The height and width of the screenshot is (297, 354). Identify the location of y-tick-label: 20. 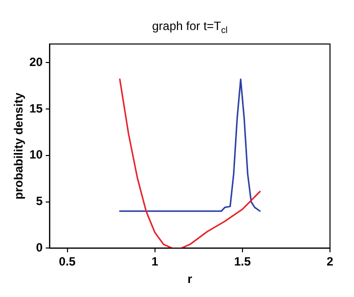
(36, 61).